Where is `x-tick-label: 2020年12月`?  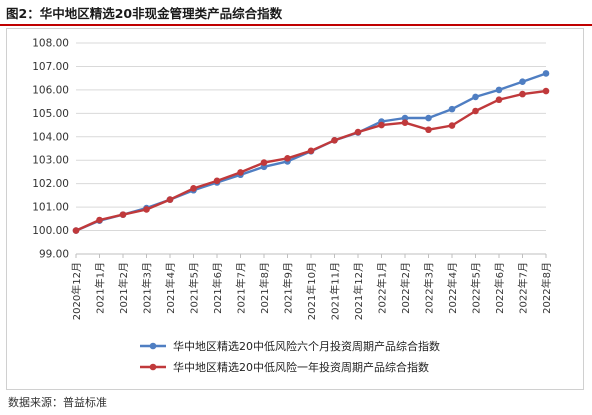
x-tick-label: 2020年12月 is located at coordinates (76, 291).